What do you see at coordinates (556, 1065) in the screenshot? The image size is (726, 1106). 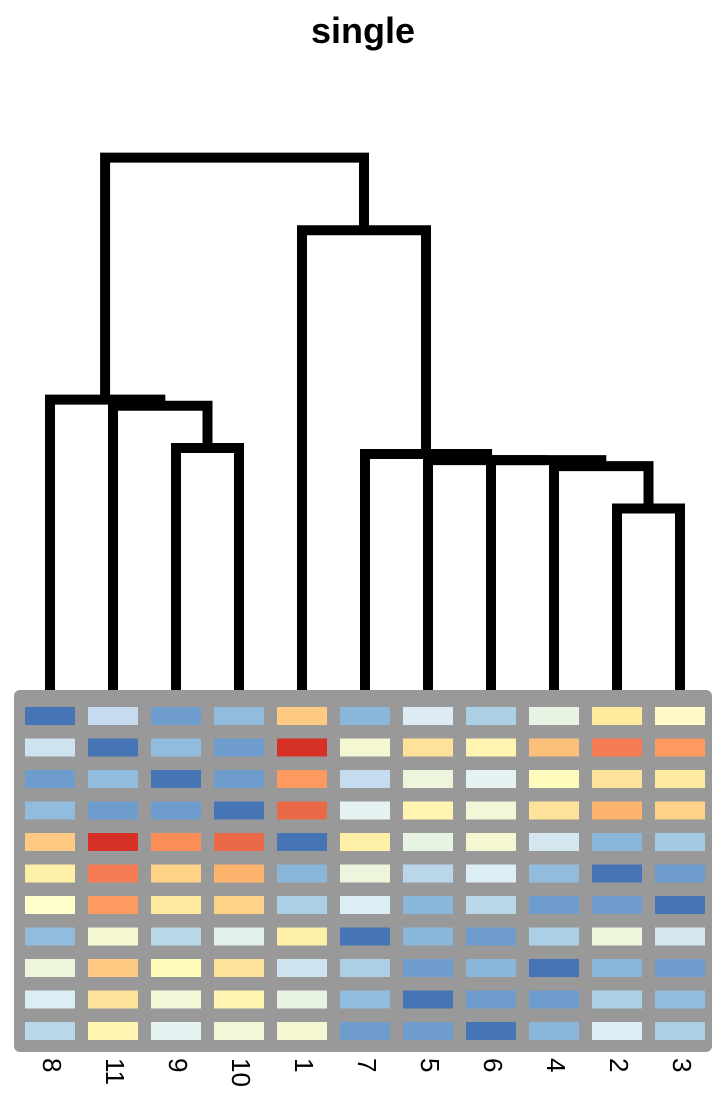 I see `leaf-label: 4` at bounding box center [556, 1065].